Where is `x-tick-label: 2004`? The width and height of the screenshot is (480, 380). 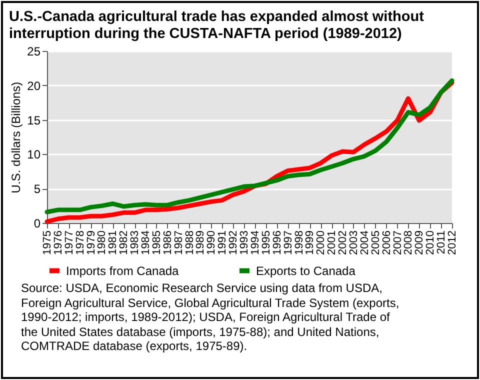
x-tick-label: 2004 is located at coordinates (364, 242).